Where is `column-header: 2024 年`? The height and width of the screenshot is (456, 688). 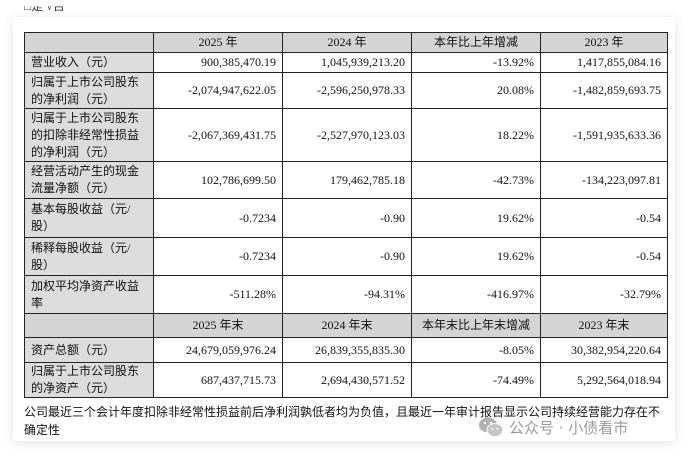 column-header: 2024 年 is located at coordinates (347, 42).